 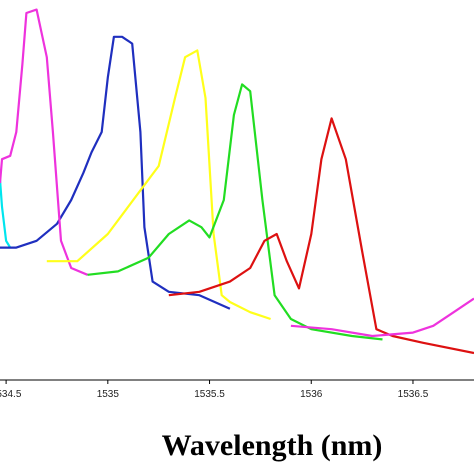 What do you see at coordinates (11, 394) in the screenshot?
I see `x-tick-label-0: 1534.5` at bounding box center [11, 394].